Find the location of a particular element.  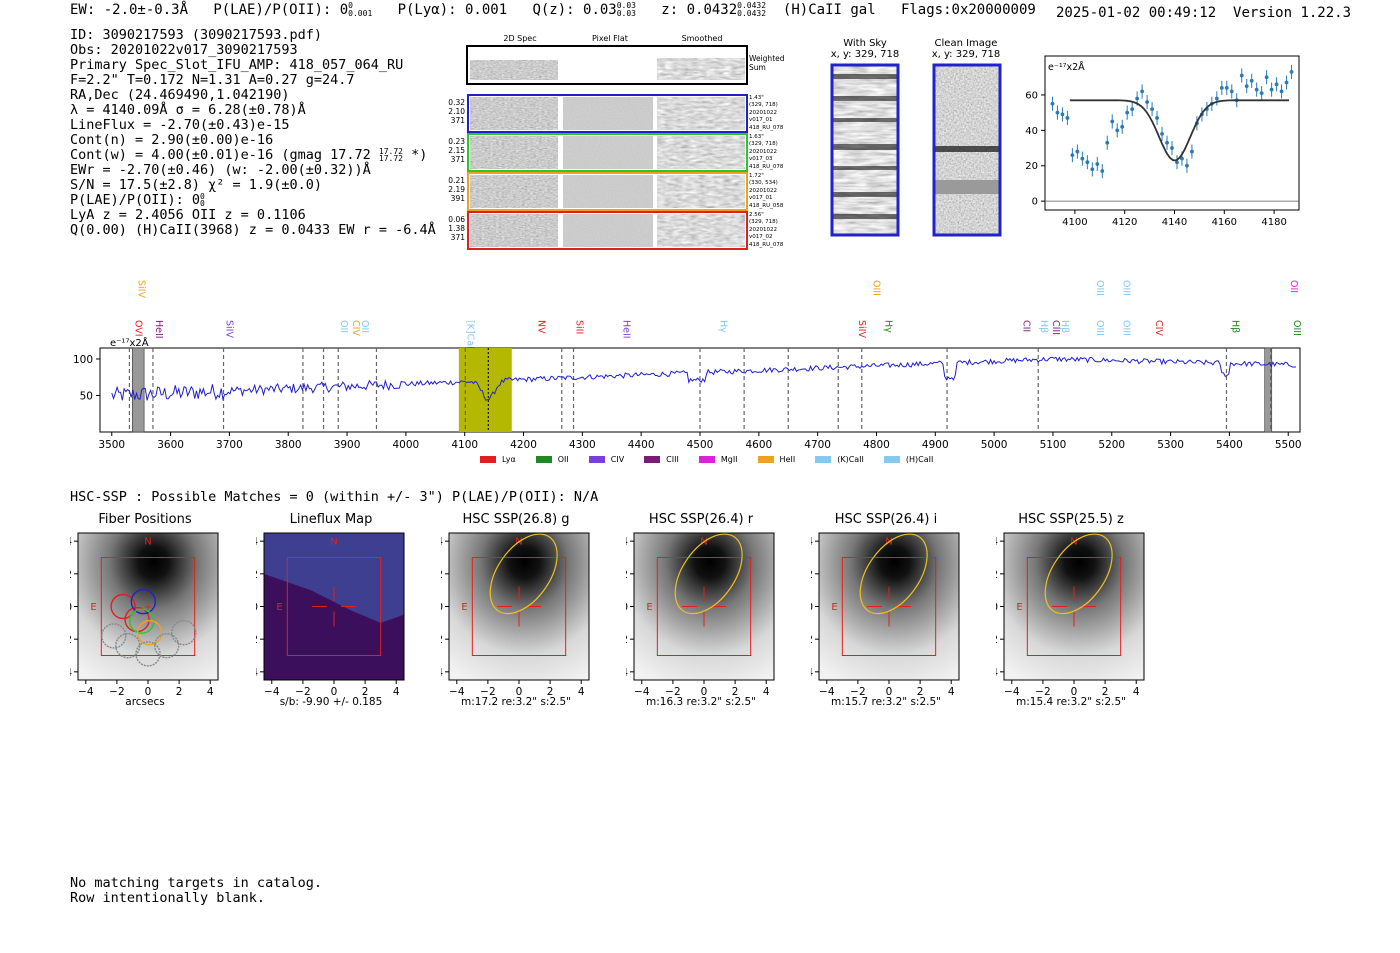

hsc-panel-caption: m:15.7 re:3.2" s:2.5" is located at coordinates (886, 702).